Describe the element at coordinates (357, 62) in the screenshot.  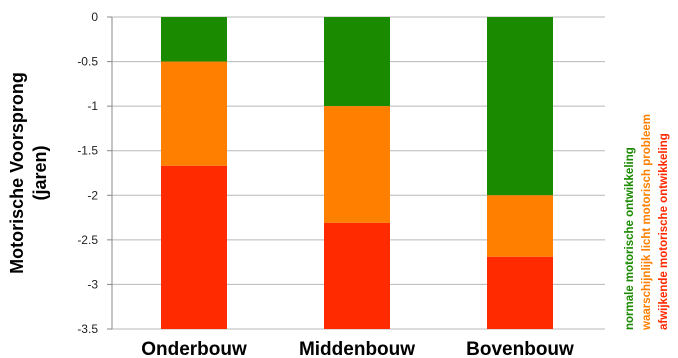
I see `bar-segment-1-middenbouw` at that location.